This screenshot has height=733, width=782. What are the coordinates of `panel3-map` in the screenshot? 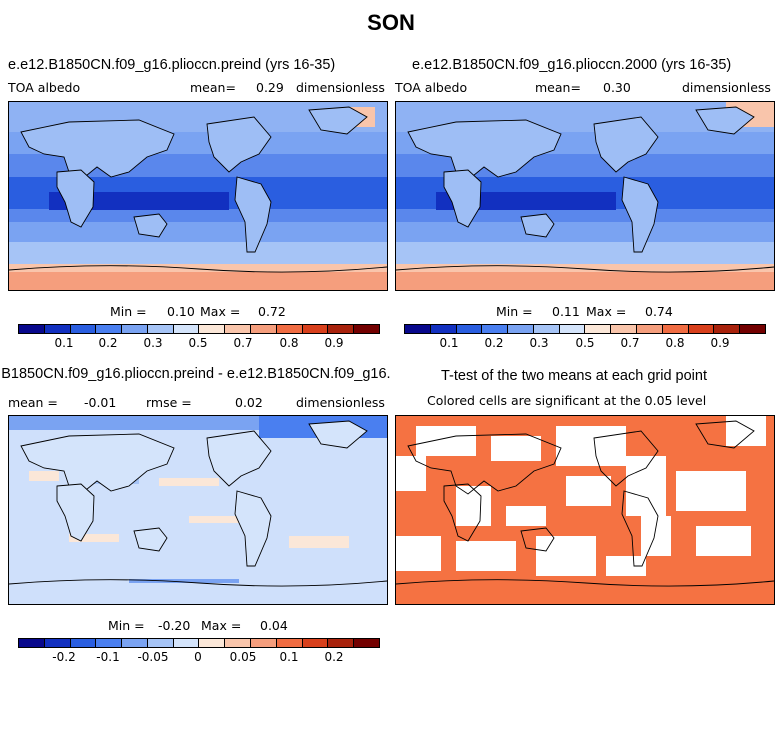 It's located at (198, 510).